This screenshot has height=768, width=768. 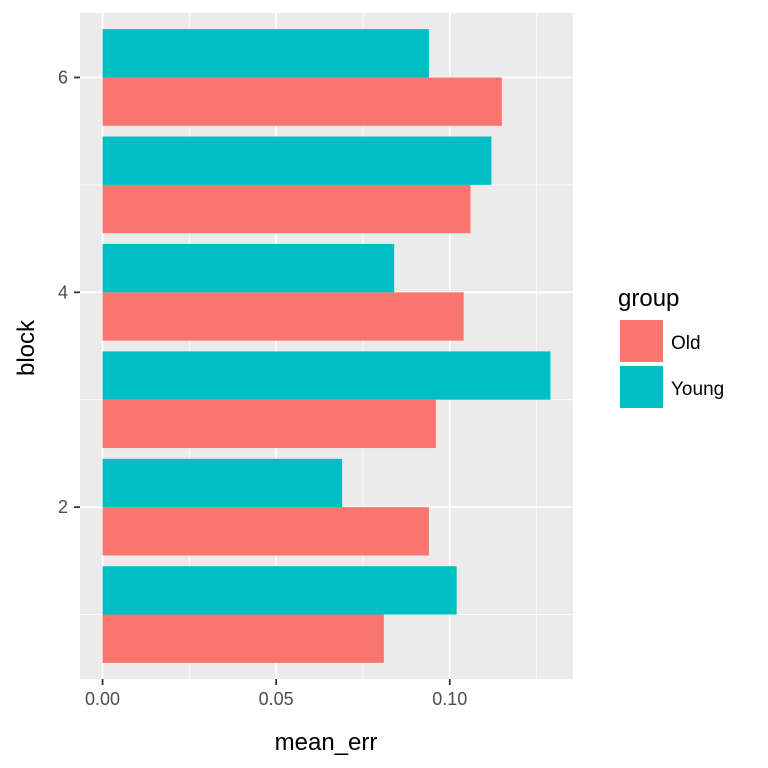 What do you see at coordinates (63, 507) in the screenshot?
I see `y-tick-label: 2` at bounding box center [63, 507].